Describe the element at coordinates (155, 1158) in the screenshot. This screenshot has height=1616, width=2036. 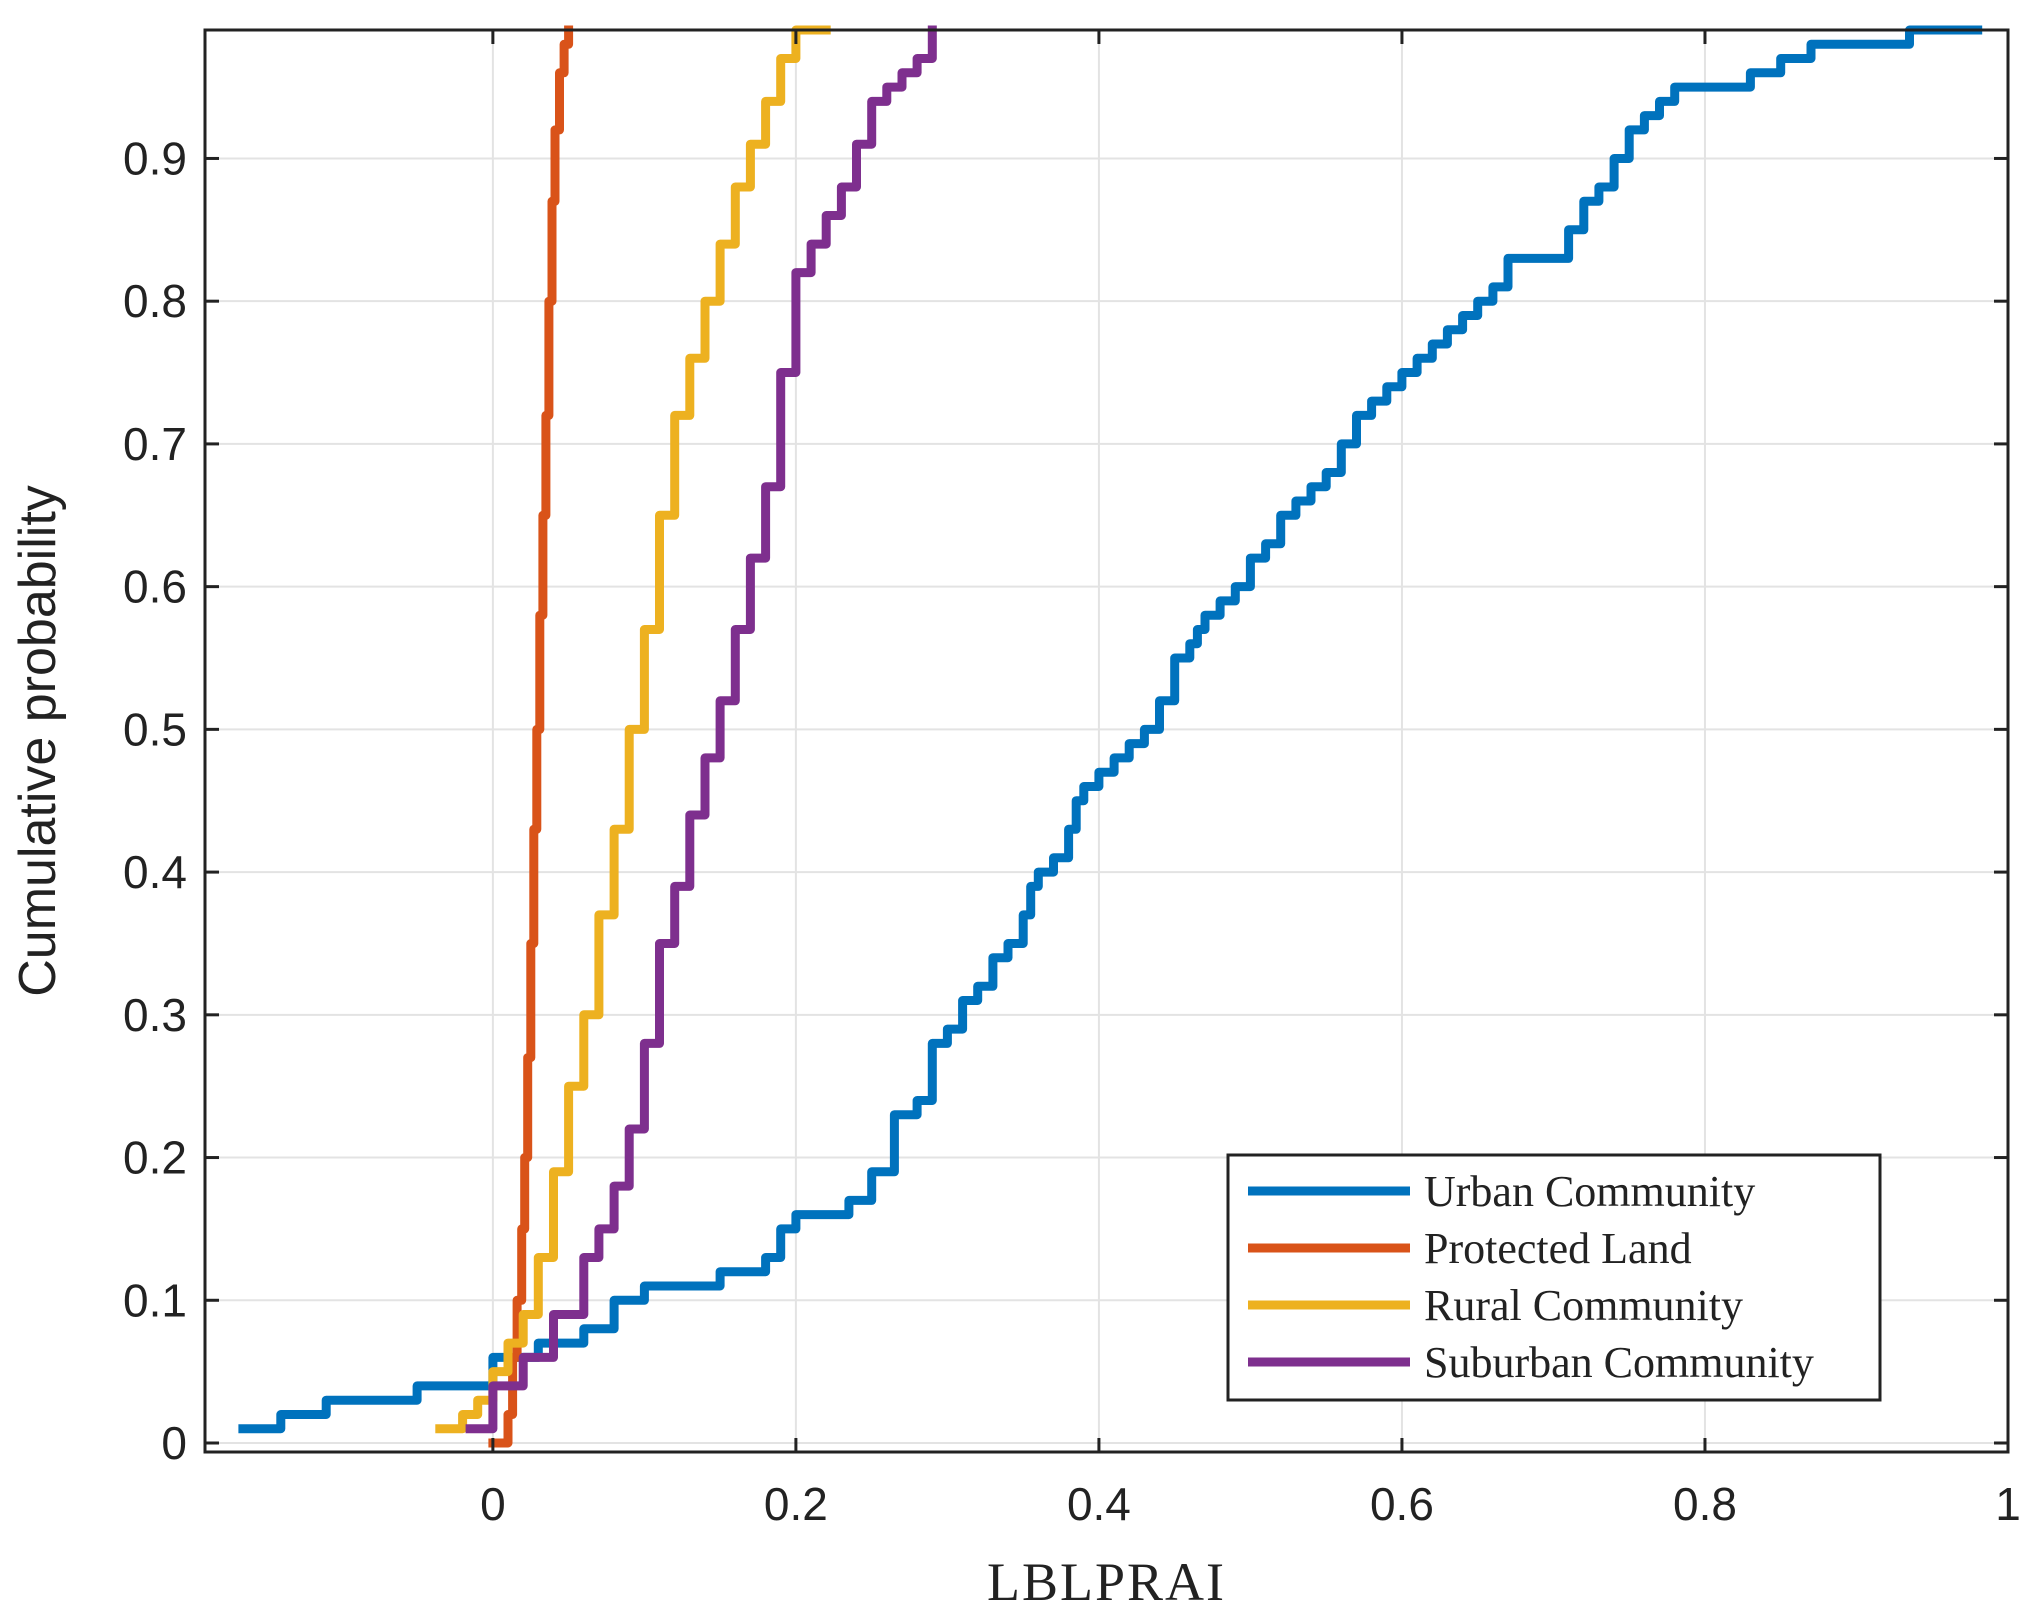
I see `y-tick-label: 0.2` at that location.